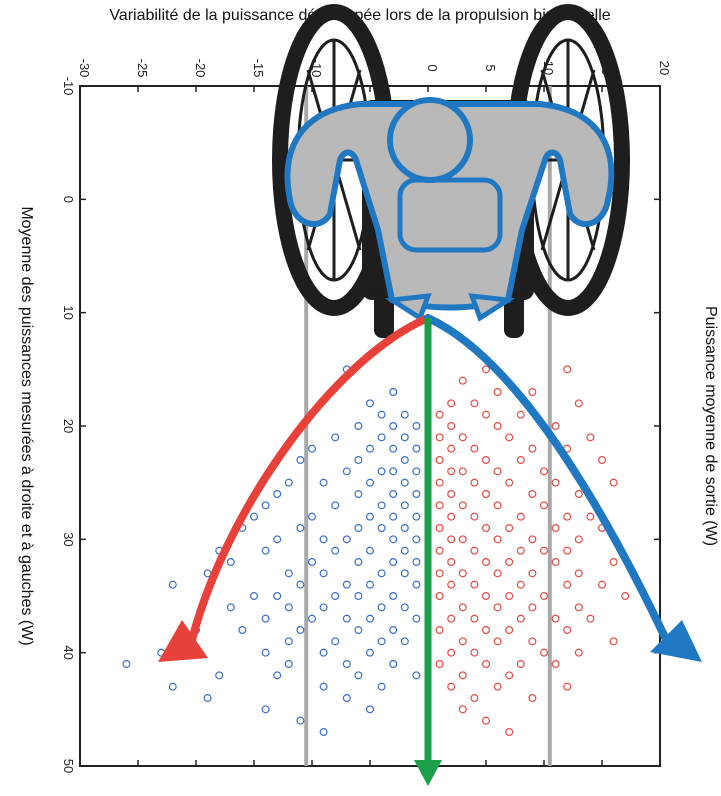  I want to click on y-tick-label: 5, so click(490, 67).